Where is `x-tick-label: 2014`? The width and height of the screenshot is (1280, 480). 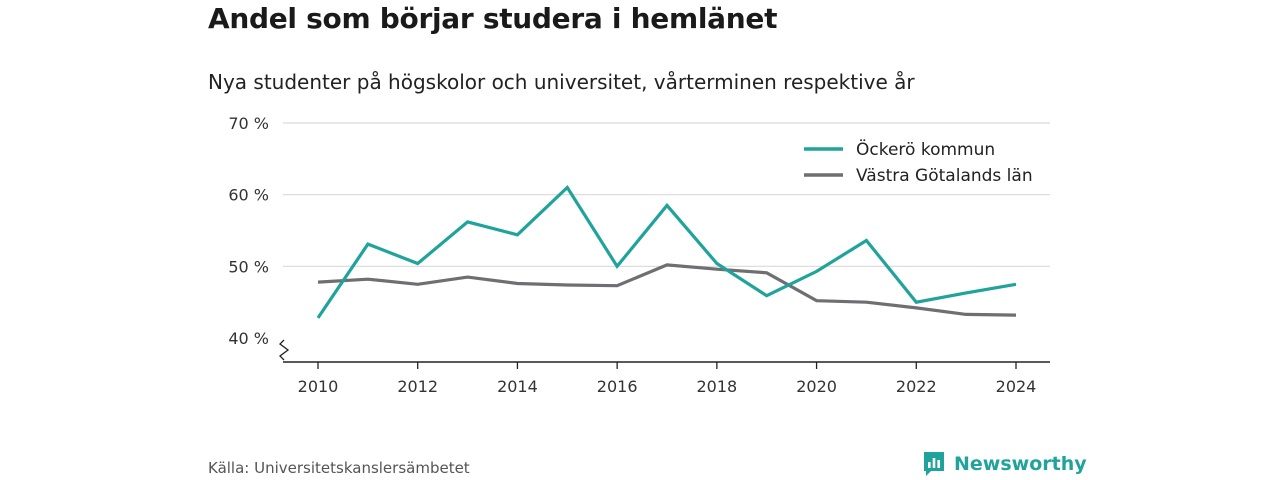
x-tick-label: 2014 is located at coordinates (517, 386).